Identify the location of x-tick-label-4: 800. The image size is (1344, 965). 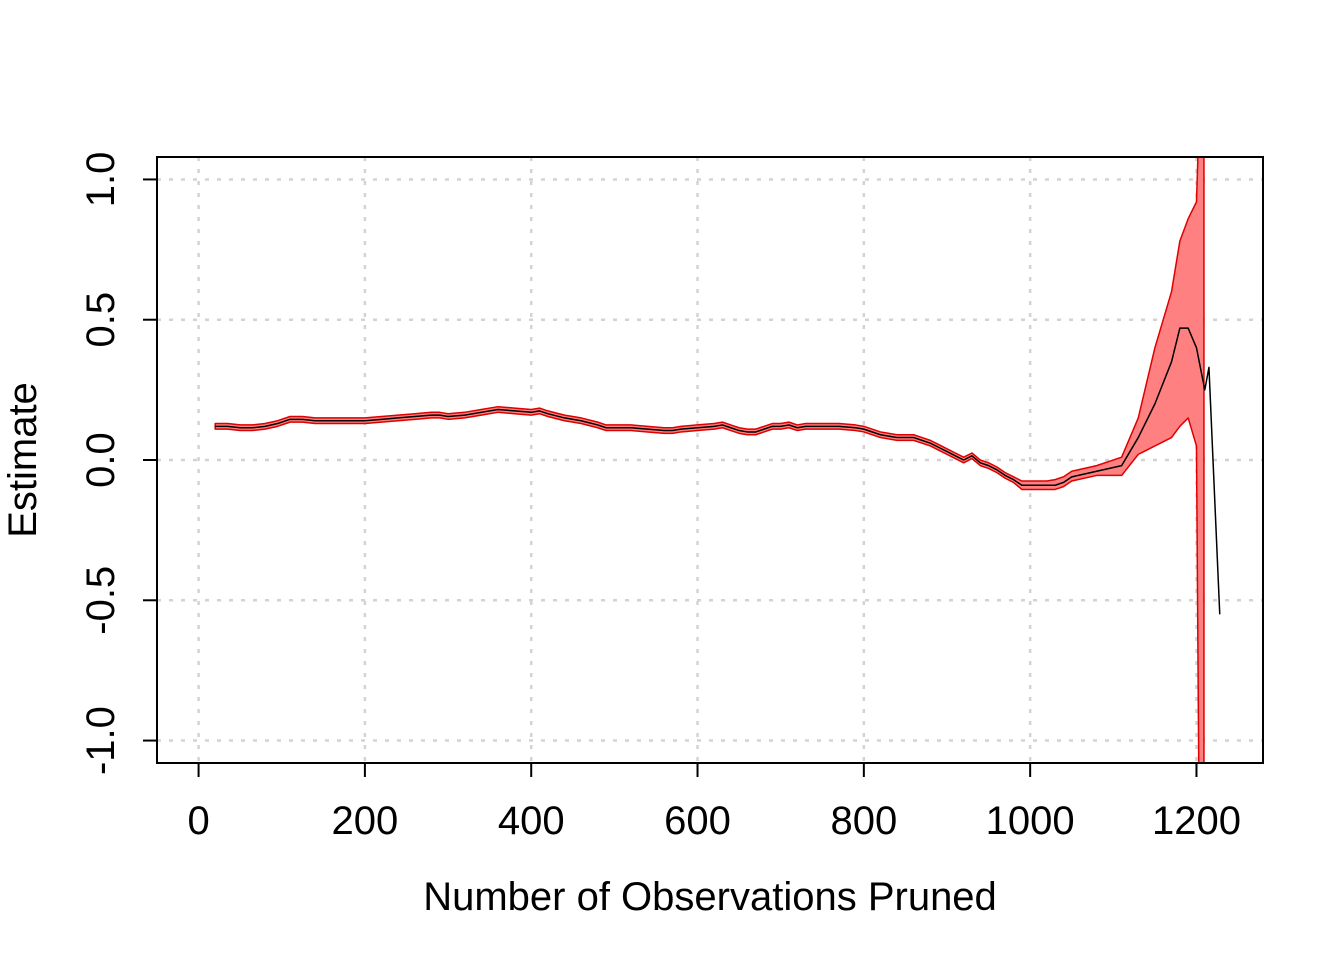
(863, 821).